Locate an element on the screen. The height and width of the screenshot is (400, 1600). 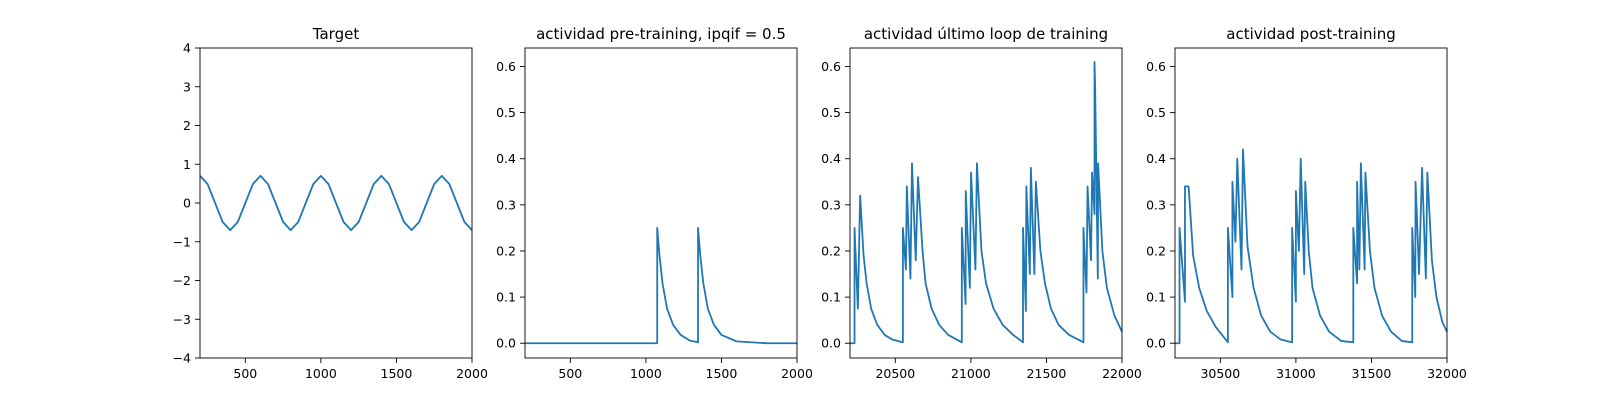
x-tick-label: 30500 is located at coordinates (1220, 373).